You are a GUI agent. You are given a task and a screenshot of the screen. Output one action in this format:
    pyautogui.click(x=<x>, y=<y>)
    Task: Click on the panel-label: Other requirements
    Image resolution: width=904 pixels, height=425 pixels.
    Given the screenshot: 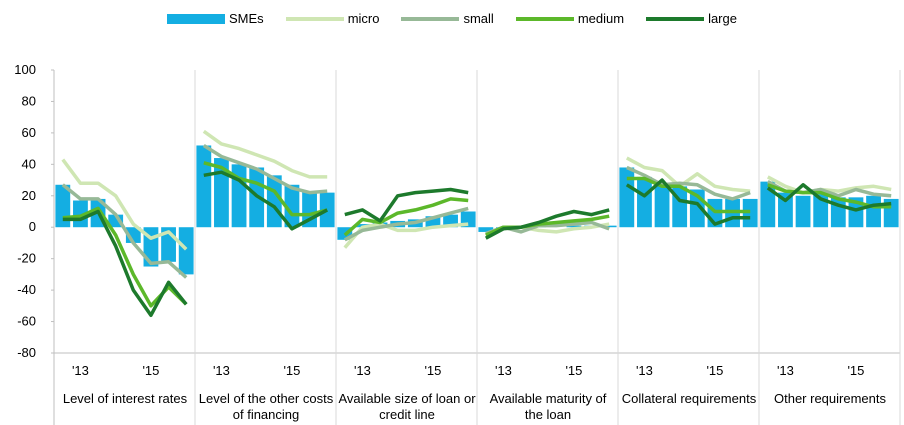 What is the action you would take?
    pyautogui.click(x=830, y=398)
    